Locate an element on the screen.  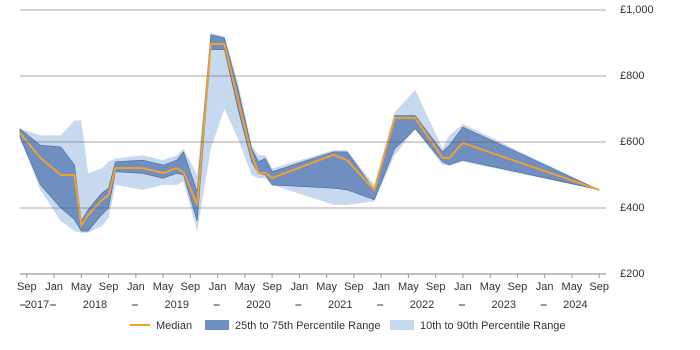
y-tick-label: £1,000 is located at coordinates (637, 10).